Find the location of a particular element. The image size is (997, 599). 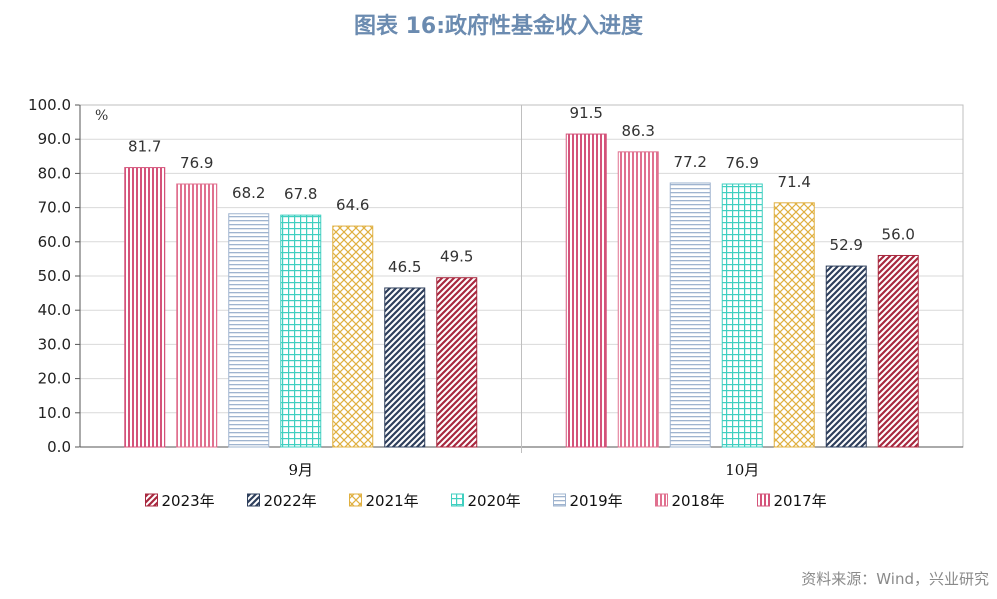

legend: 2023年 2022年 2021年 2020年 2019年 2018年 2017年 is located at coordinates (486, 501).